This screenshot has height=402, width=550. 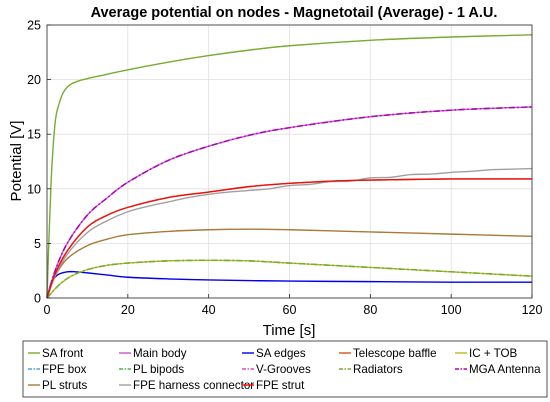 What do you see at coordinates (64, 369) in the screenshot?
I see `legend-label-fpe-box: FPE box` at bounding box center [64, 369].